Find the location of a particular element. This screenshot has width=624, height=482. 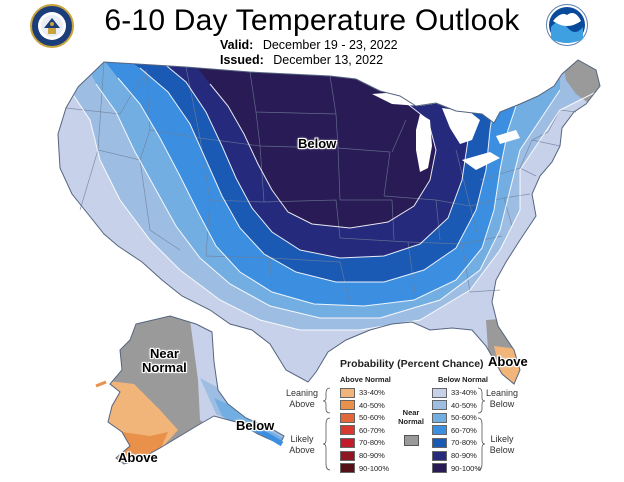

above-class-row: 33-40% is located at coordinates (362, 392).